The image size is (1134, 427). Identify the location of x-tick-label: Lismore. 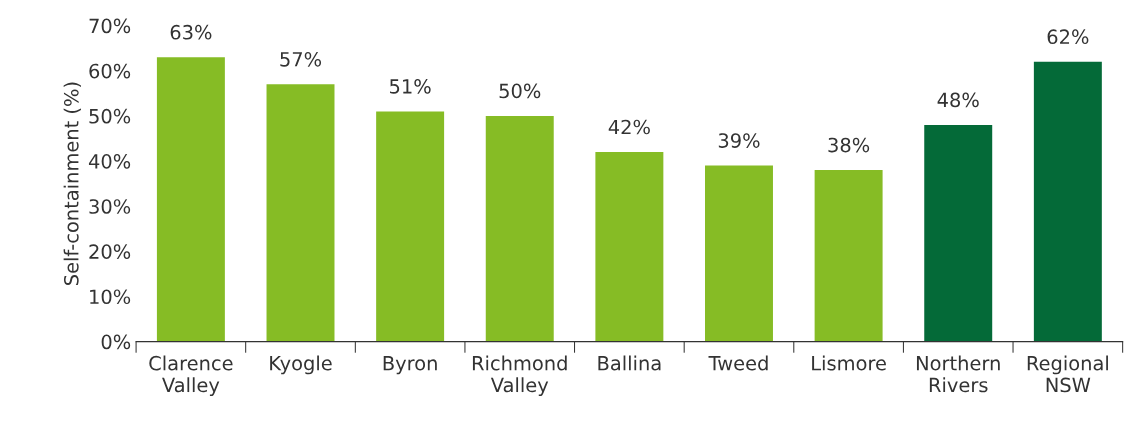
(849, 363).